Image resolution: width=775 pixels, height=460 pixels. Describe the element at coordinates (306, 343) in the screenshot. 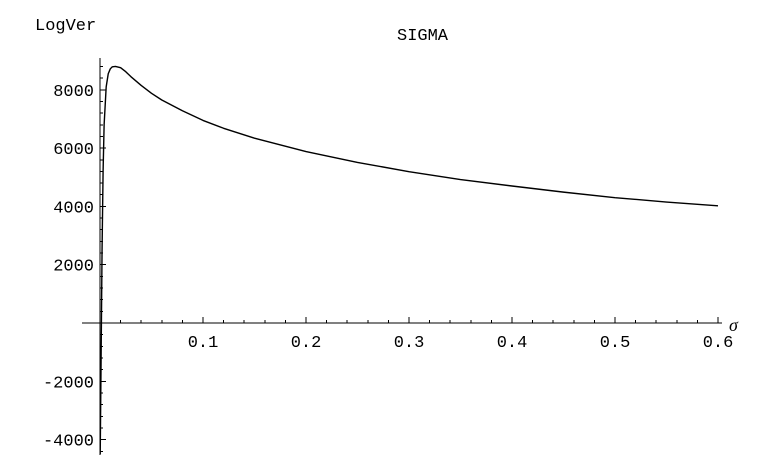

I see `x-tick-label: 0.2` at that location.